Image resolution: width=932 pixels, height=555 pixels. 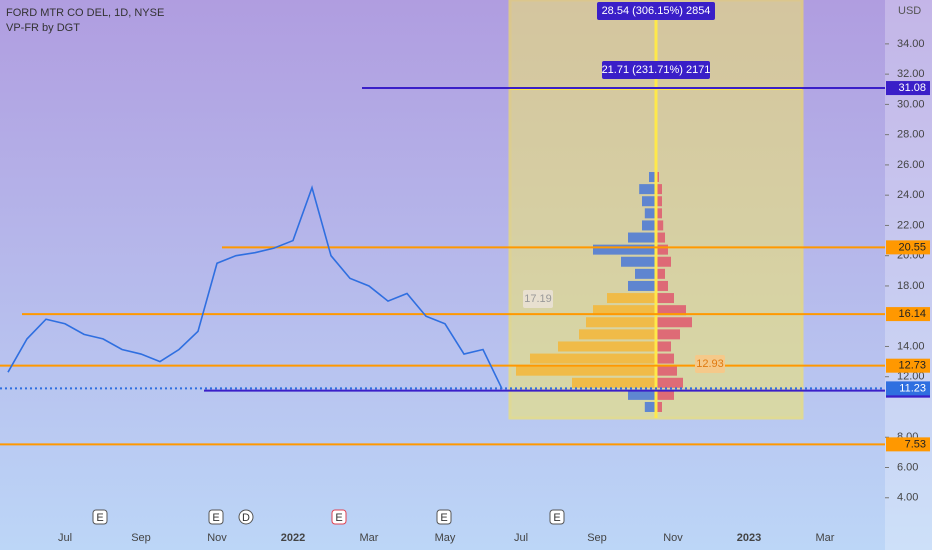 I want to click on currency: USD, so click(x=909, y=11).